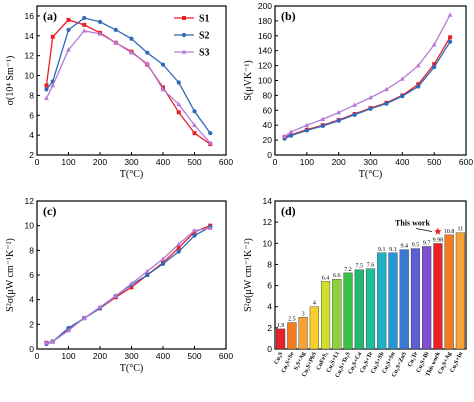 The image size is (474, 402). What do you see at coordinates (449, 232) in the screenshot?
I see `bar-value-label: 10.8` at bounding box center [449, 232].